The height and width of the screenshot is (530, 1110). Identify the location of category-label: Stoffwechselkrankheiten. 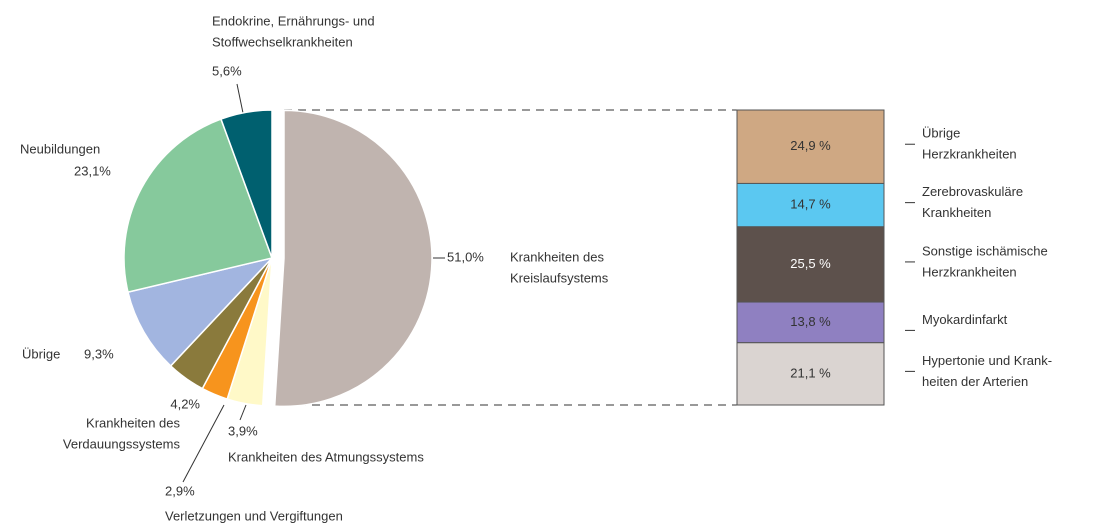
(282, 41).